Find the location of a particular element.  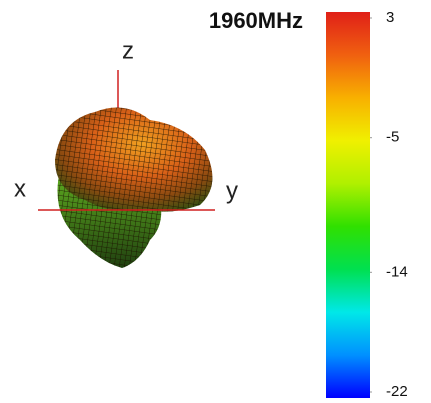

x-axis-label: x is located at coordinates (20, 188).